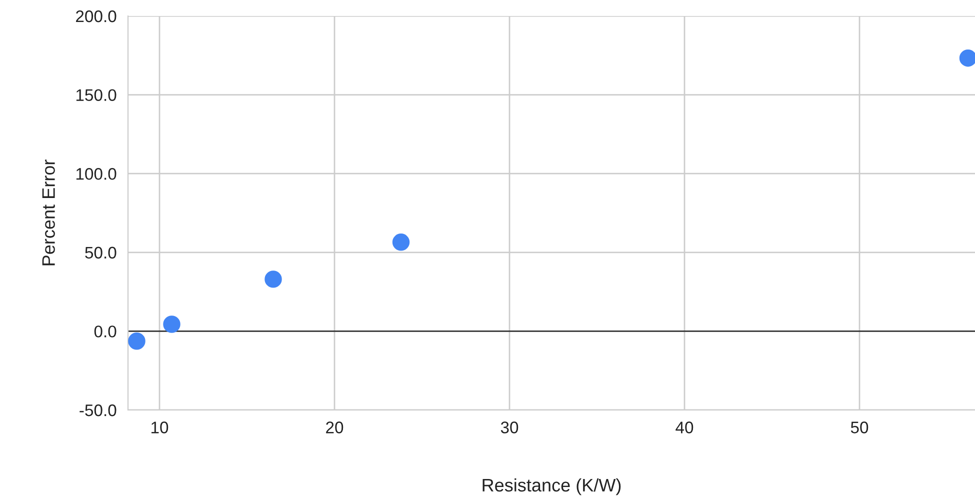 Image resolution: width=975 pixels, height=497 pixels. I want to click on y-tick-label: 50.0, so click(100, 252).